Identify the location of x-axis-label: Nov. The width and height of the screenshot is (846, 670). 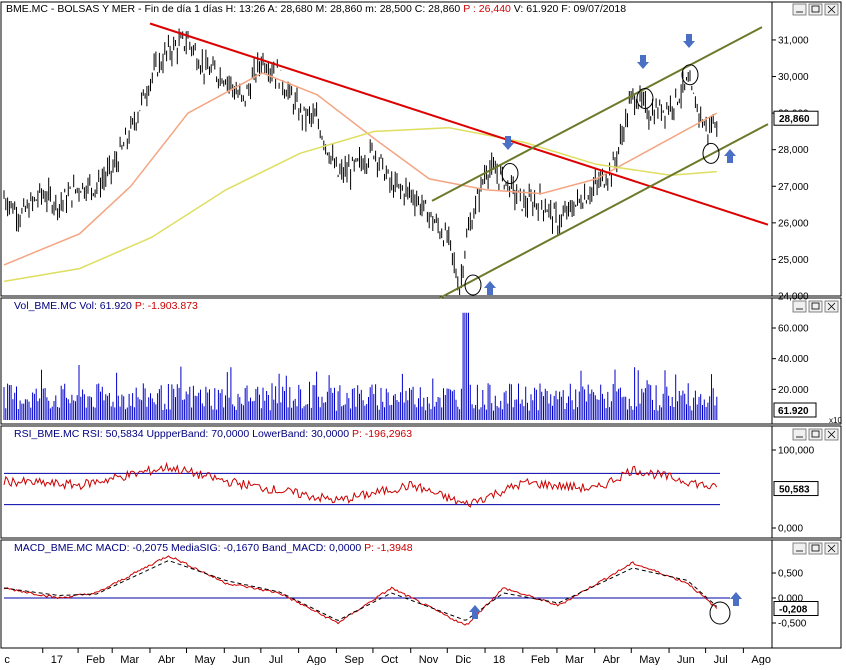
(429, 659).